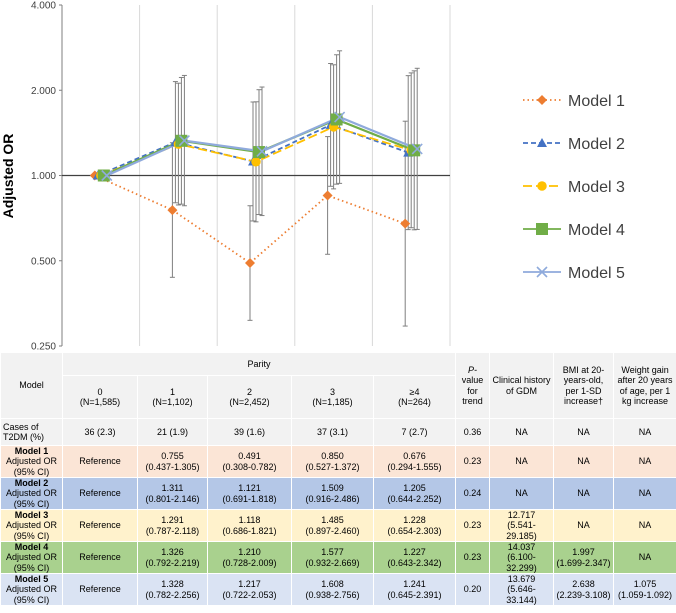 Image resolution: width=676 pixels, height=613 pixels. Describe the element at coordinates (172, 558) in the screenshot. I see `table-cell: 1.326 (0.792-2.219)` at that location.